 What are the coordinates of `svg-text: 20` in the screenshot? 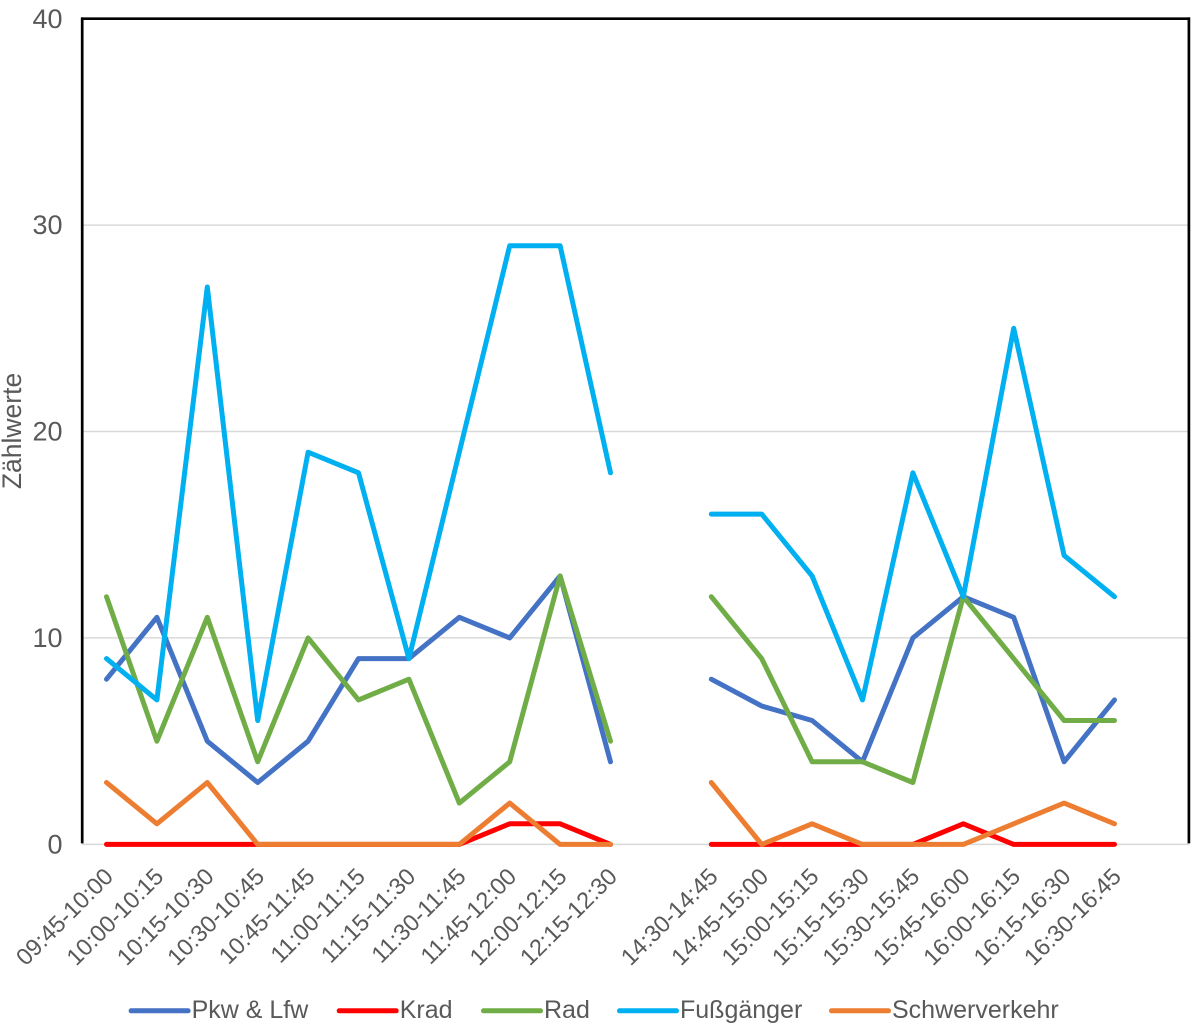 It's located at (47, 432).